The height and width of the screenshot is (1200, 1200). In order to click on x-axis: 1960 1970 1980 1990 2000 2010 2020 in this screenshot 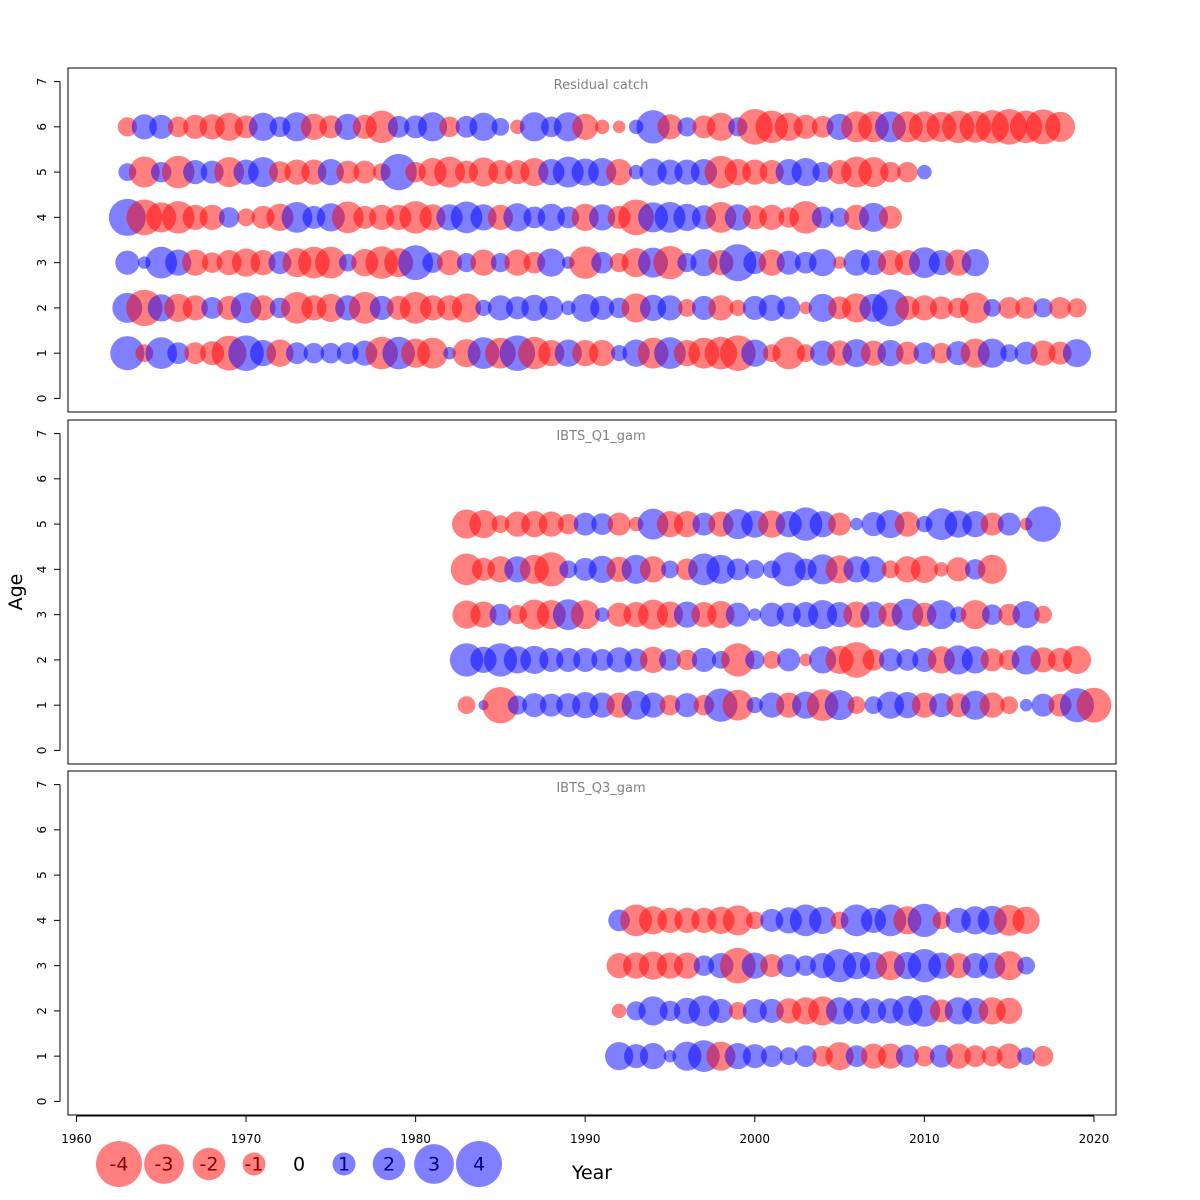, I will do `click(585, 1130)`.